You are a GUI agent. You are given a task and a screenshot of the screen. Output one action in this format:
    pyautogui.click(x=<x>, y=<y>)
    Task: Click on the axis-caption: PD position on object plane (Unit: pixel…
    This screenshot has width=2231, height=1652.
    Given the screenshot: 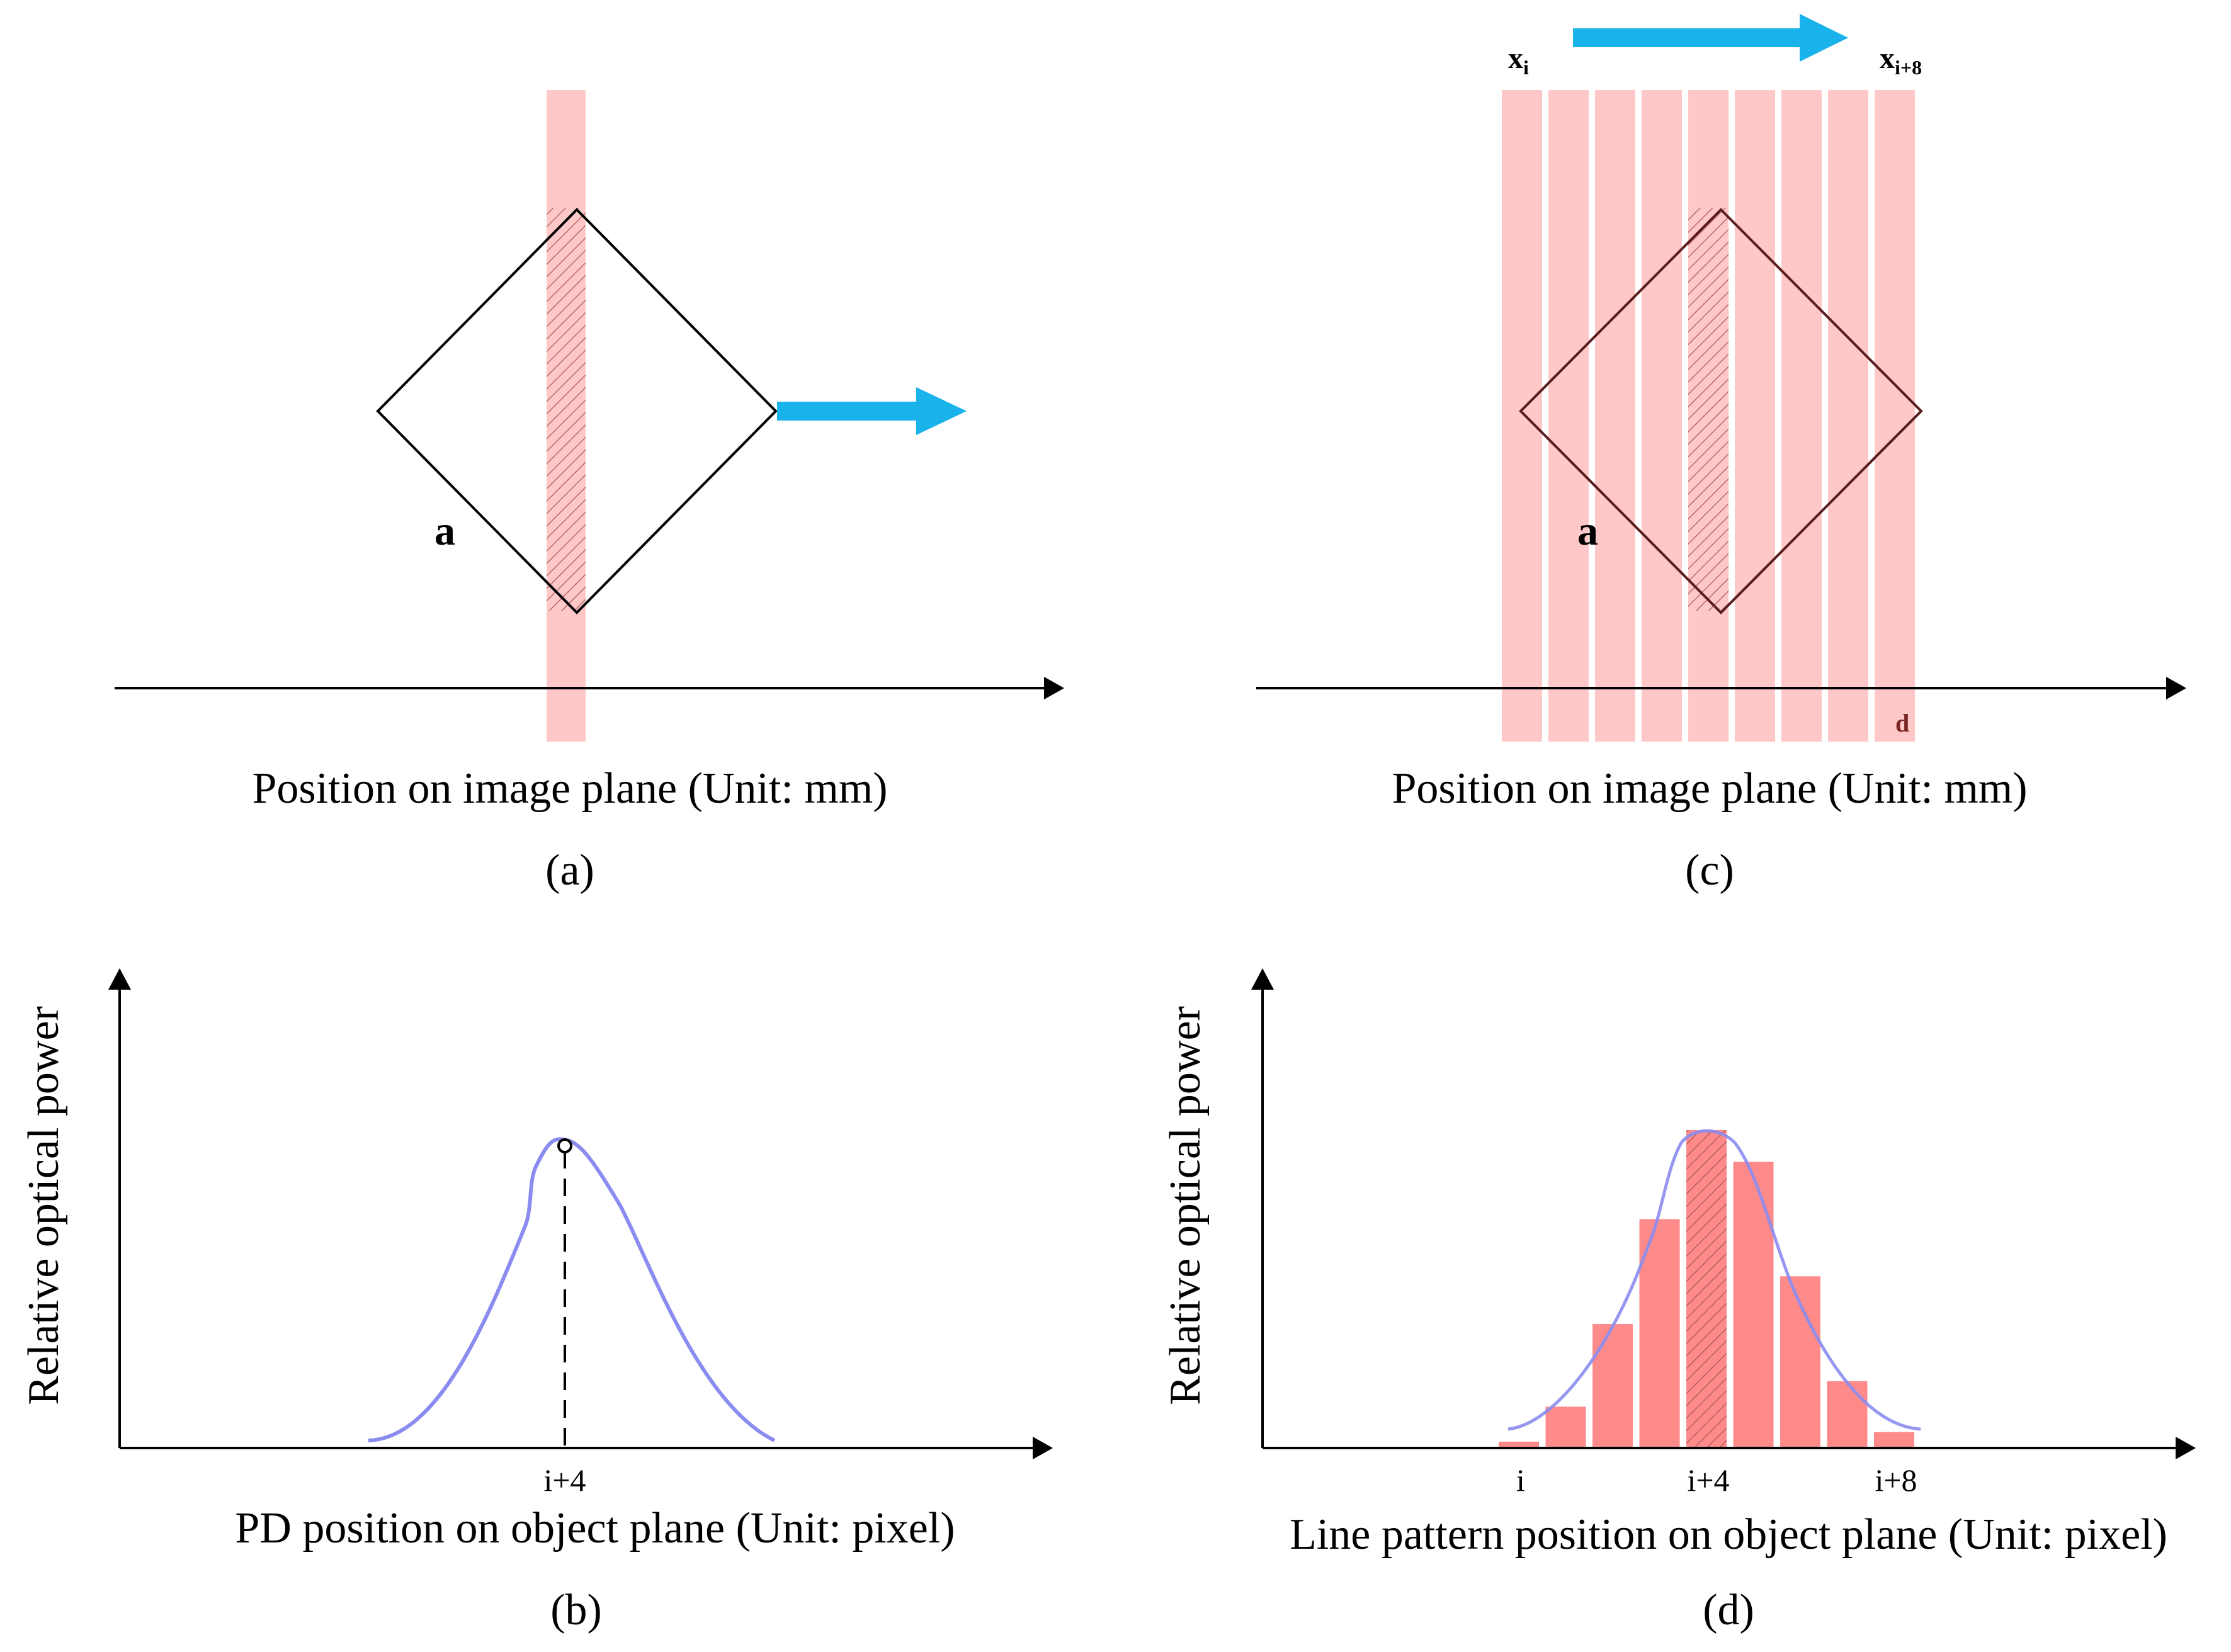 What is the action you would take?
    pyautogui.click(x=595, y=1528)
    